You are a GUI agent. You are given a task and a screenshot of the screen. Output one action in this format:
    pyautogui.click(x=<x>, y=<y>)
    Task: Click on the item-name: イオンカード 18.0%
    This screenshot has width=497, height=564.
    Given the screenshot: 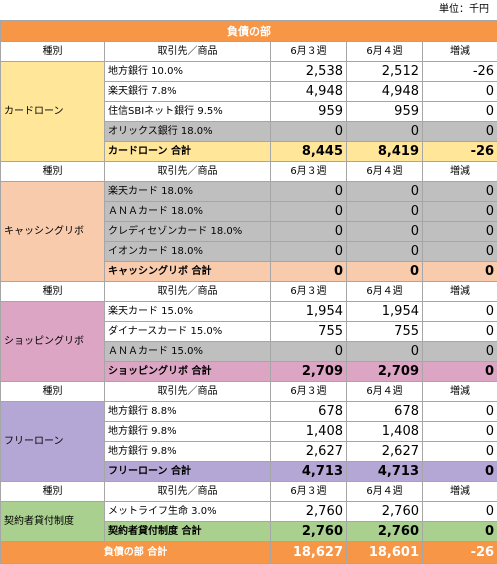 What is the action you would take?
    pyautogui.click(x=188, y=252)
    